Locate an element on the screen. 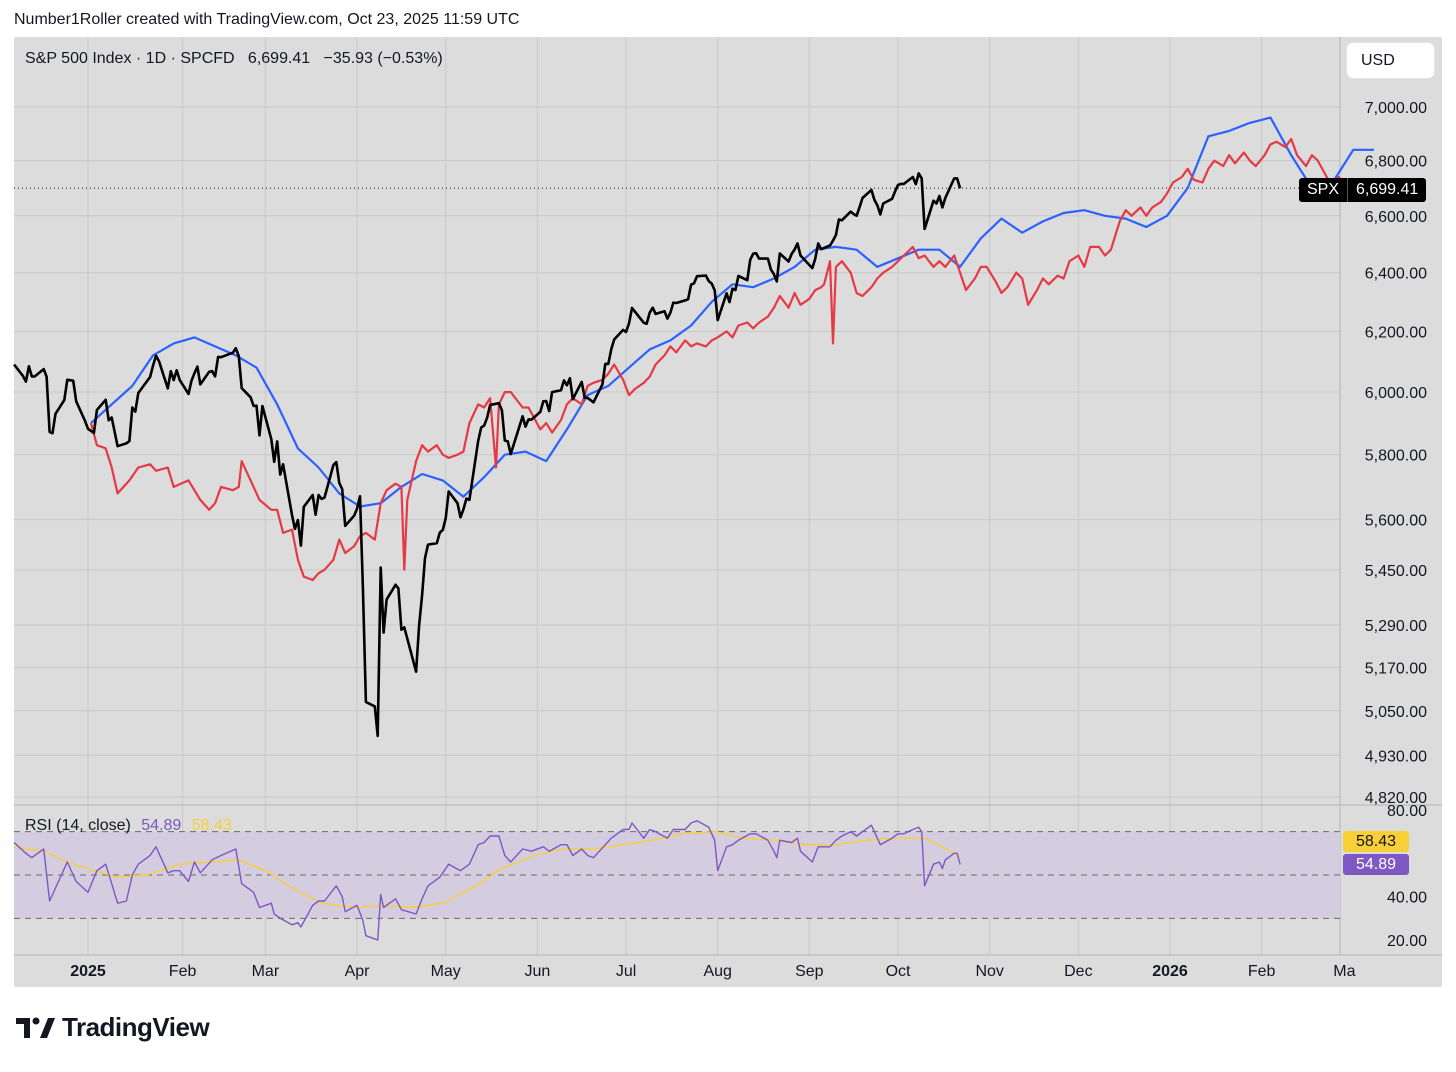 The height and width of the screenshot is (1072, 1456). y-tick-label: 7,000.00 is located at coordinates (1396, 108).